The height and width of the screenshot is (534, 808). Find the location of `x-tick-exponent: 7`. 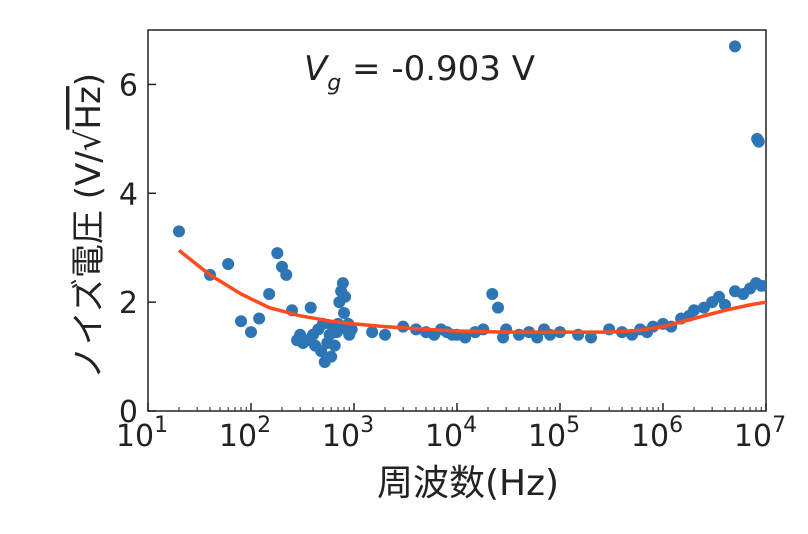

x-tick-exponent: 7 is located at coordinates (779, 425).